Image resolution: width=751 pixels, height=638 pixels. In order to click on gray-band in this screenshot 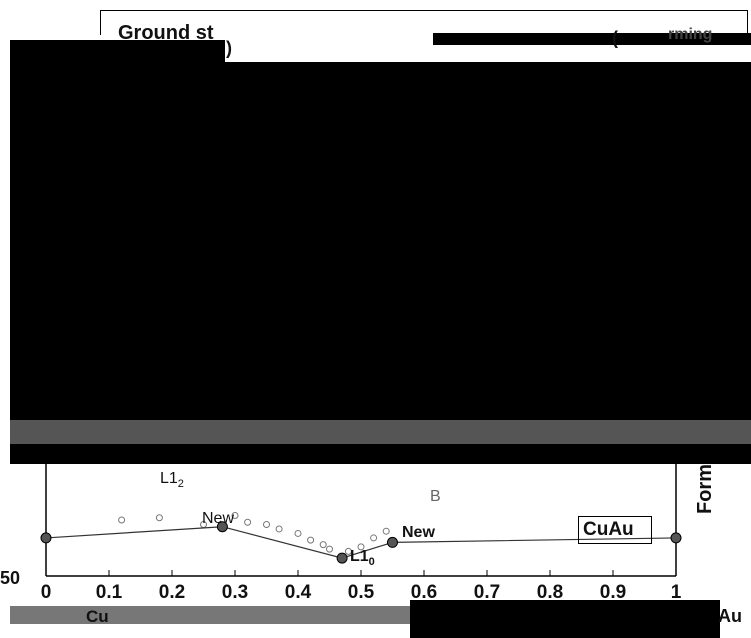, I will do `click(380, 432)`.